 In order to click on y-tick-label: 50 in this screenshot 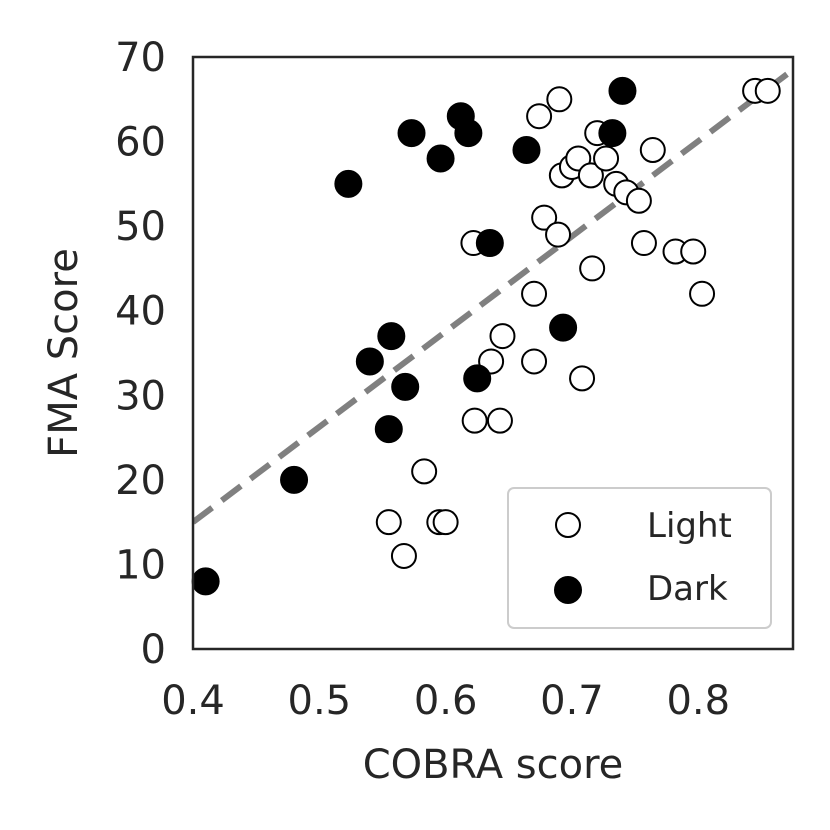, I will do `click(140, 227)`.